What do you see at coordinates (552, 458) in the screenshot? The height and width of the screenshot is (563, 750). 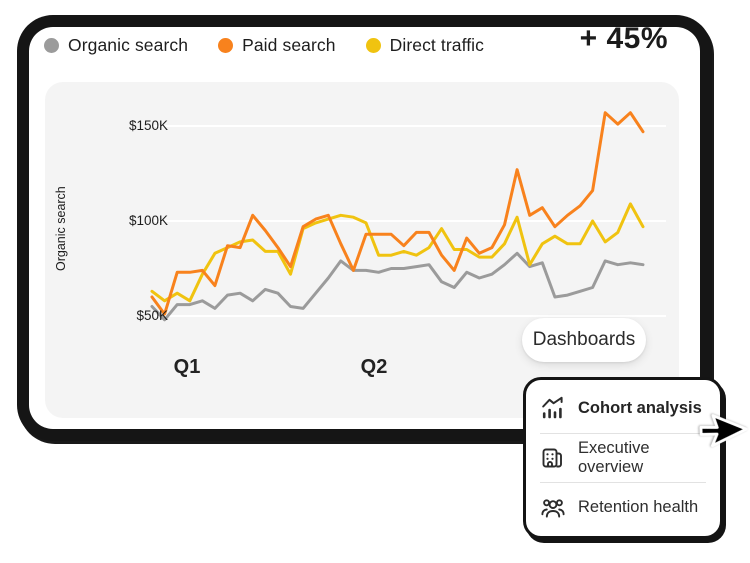 I see `executive-overview-icon` at bounding box center [552, 458].